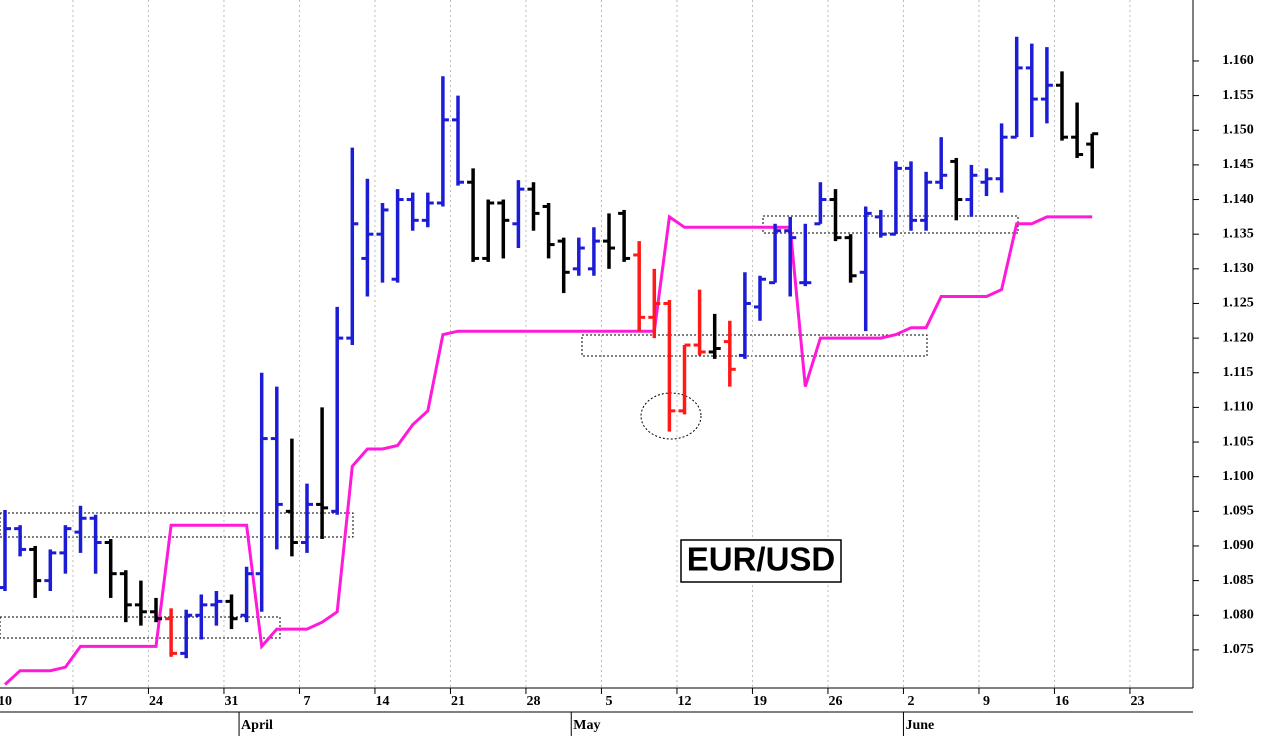 This screenshot has width=1265, height=736. I want to click on x-tick-label: 14, so click(383, 701).